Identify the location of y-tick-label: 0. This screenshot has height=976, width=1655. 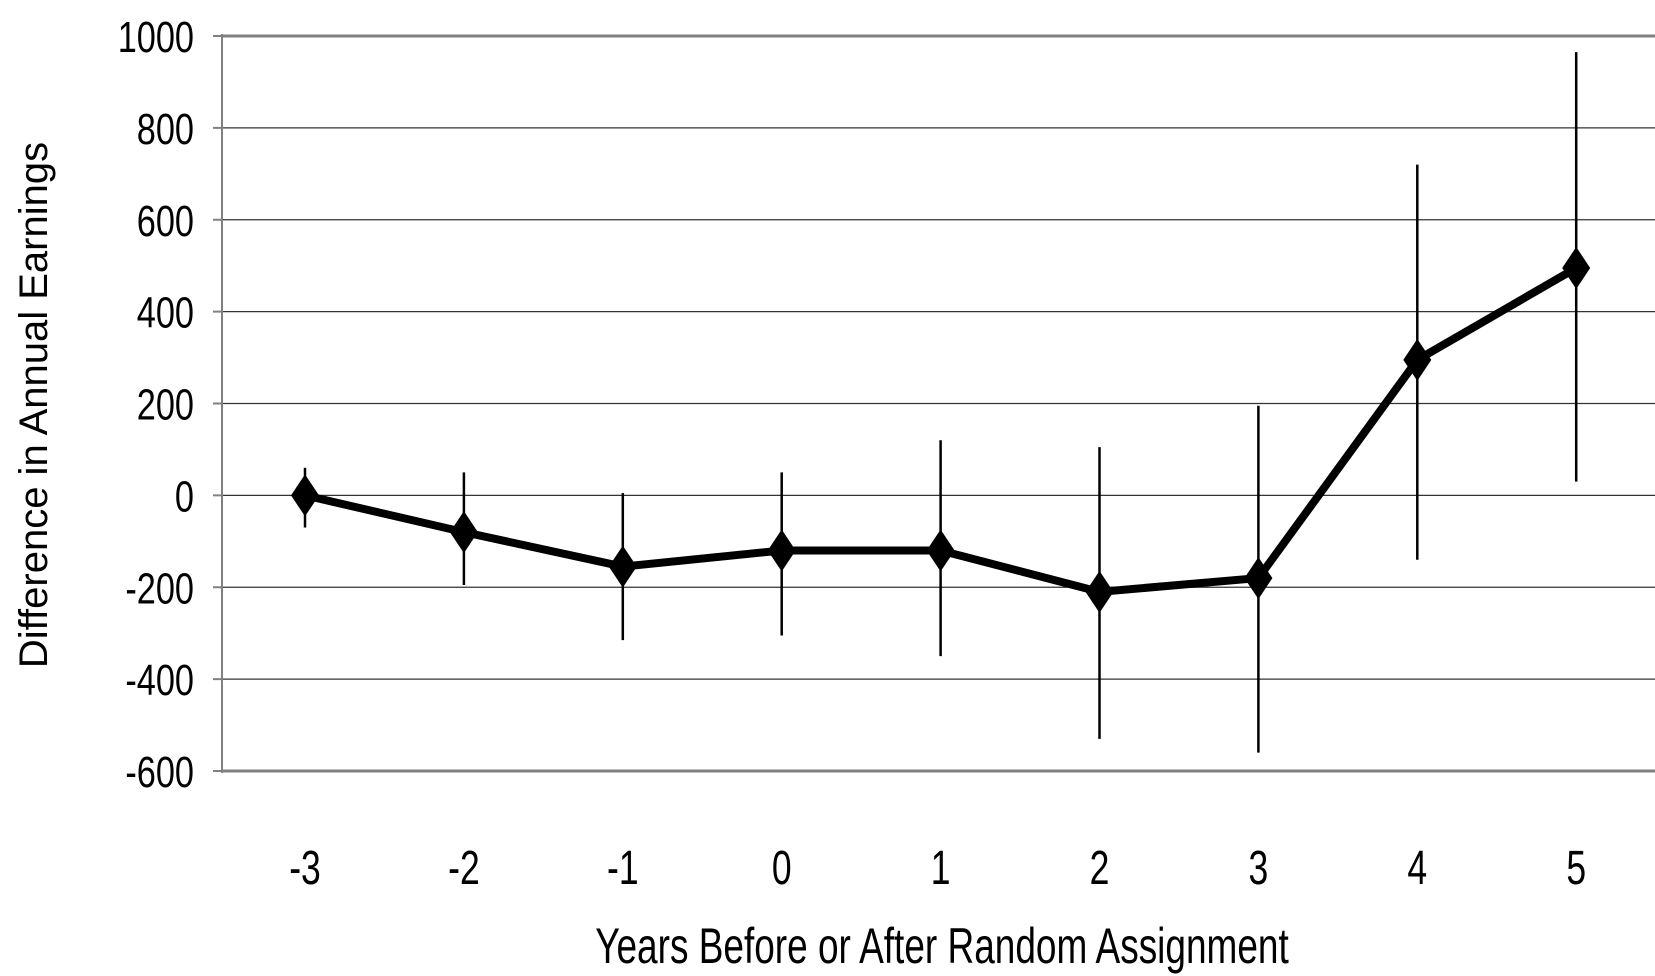
(184, 496).